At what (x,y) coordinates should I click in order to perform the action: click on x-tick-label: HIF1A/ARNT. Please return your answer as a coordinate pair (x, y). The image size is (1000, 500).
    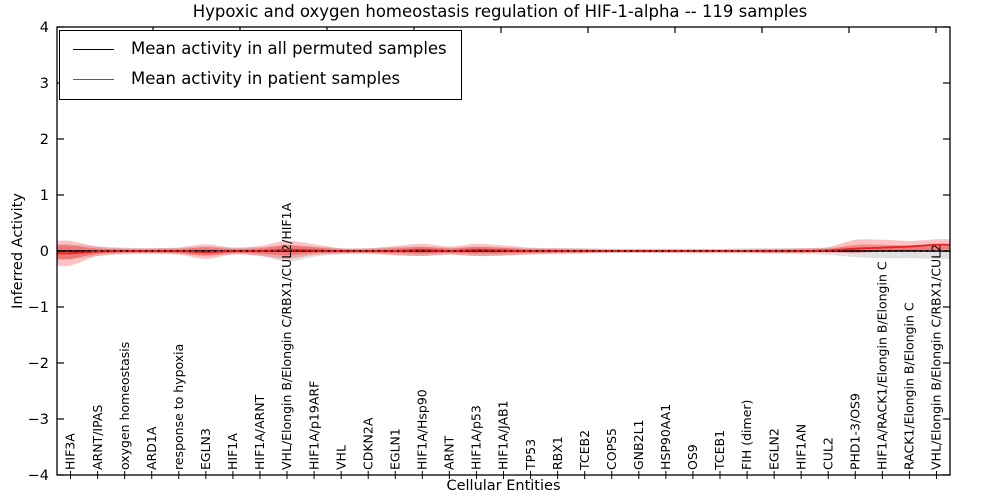
    Looking at the image, I should click on (259, 432).